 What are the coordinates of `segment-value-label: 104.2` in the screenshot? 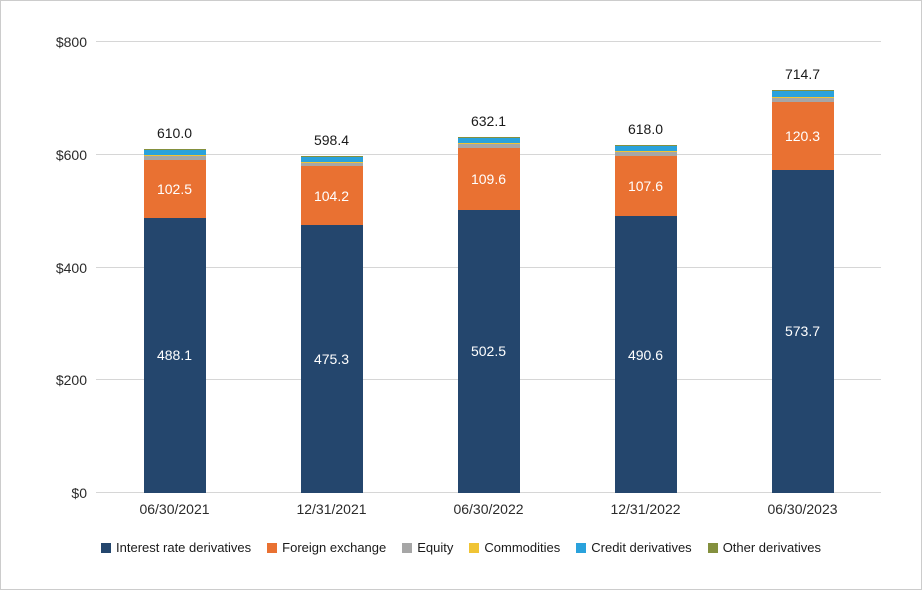 It's located at (331, 195).